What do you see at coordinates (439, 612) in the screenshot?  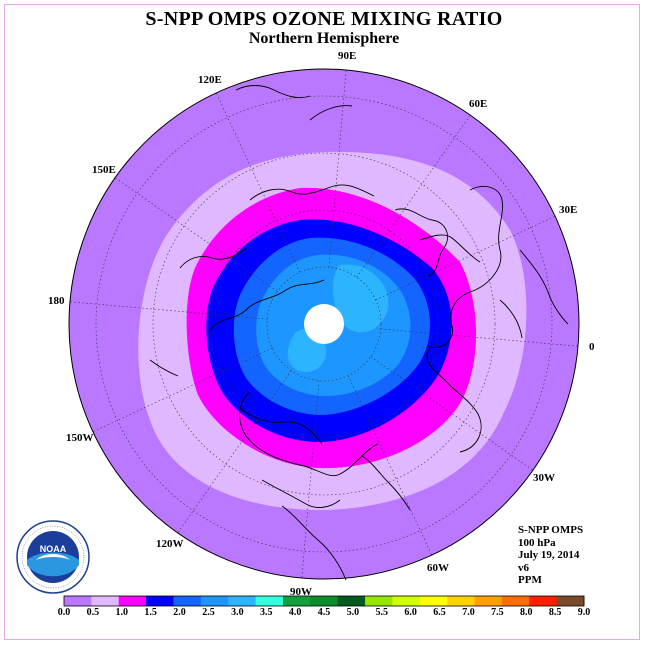 I see `colorbar-tick-label: 6.5` at bounding box center [439, 612].